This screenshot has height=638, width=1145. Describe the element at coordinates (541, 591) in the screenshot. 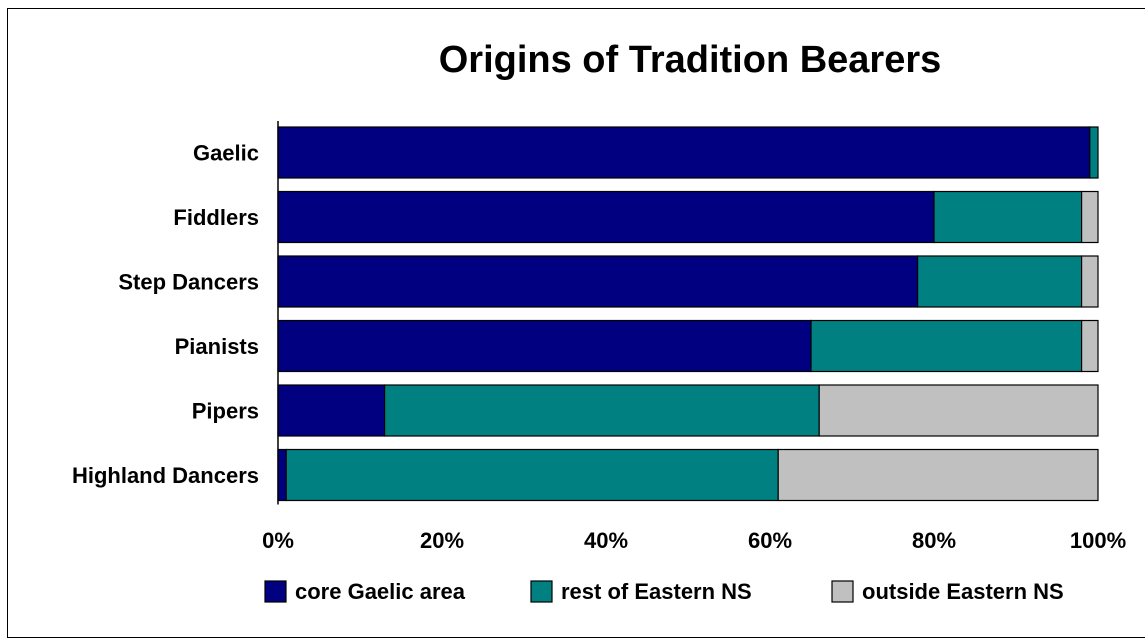

I see `legend-swatch-rest-of-eastern-ns` at that location.